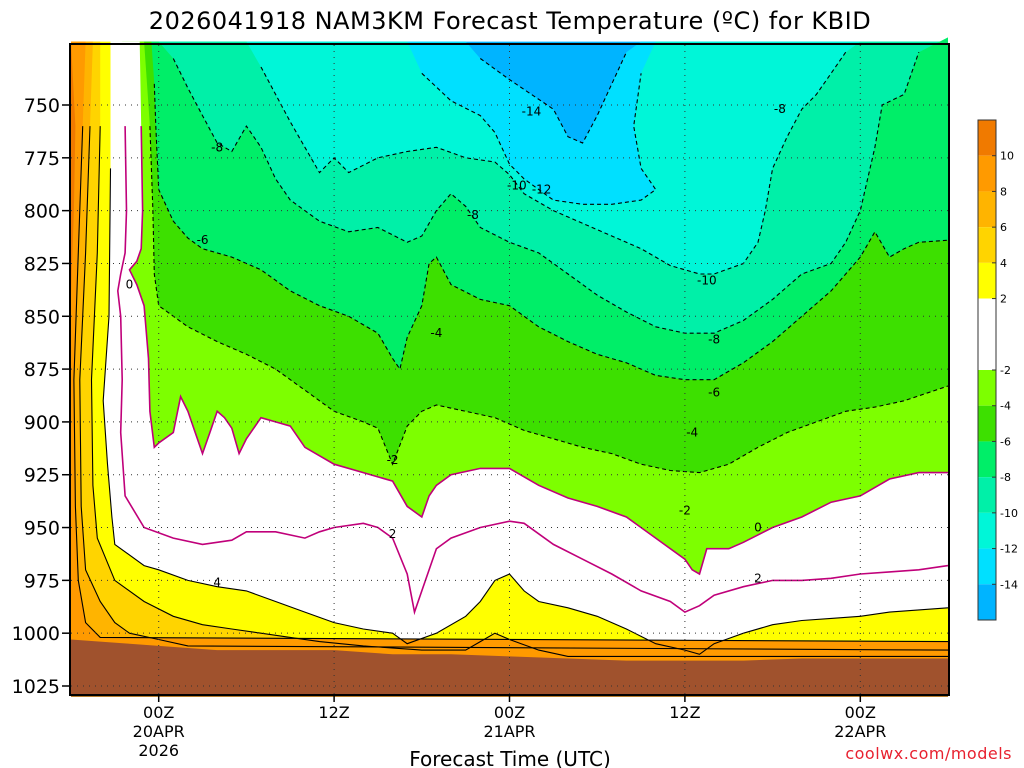 The height and width of the screenshot is (768, 1024). I want to click on y-tick: 950, so click(47, 529).